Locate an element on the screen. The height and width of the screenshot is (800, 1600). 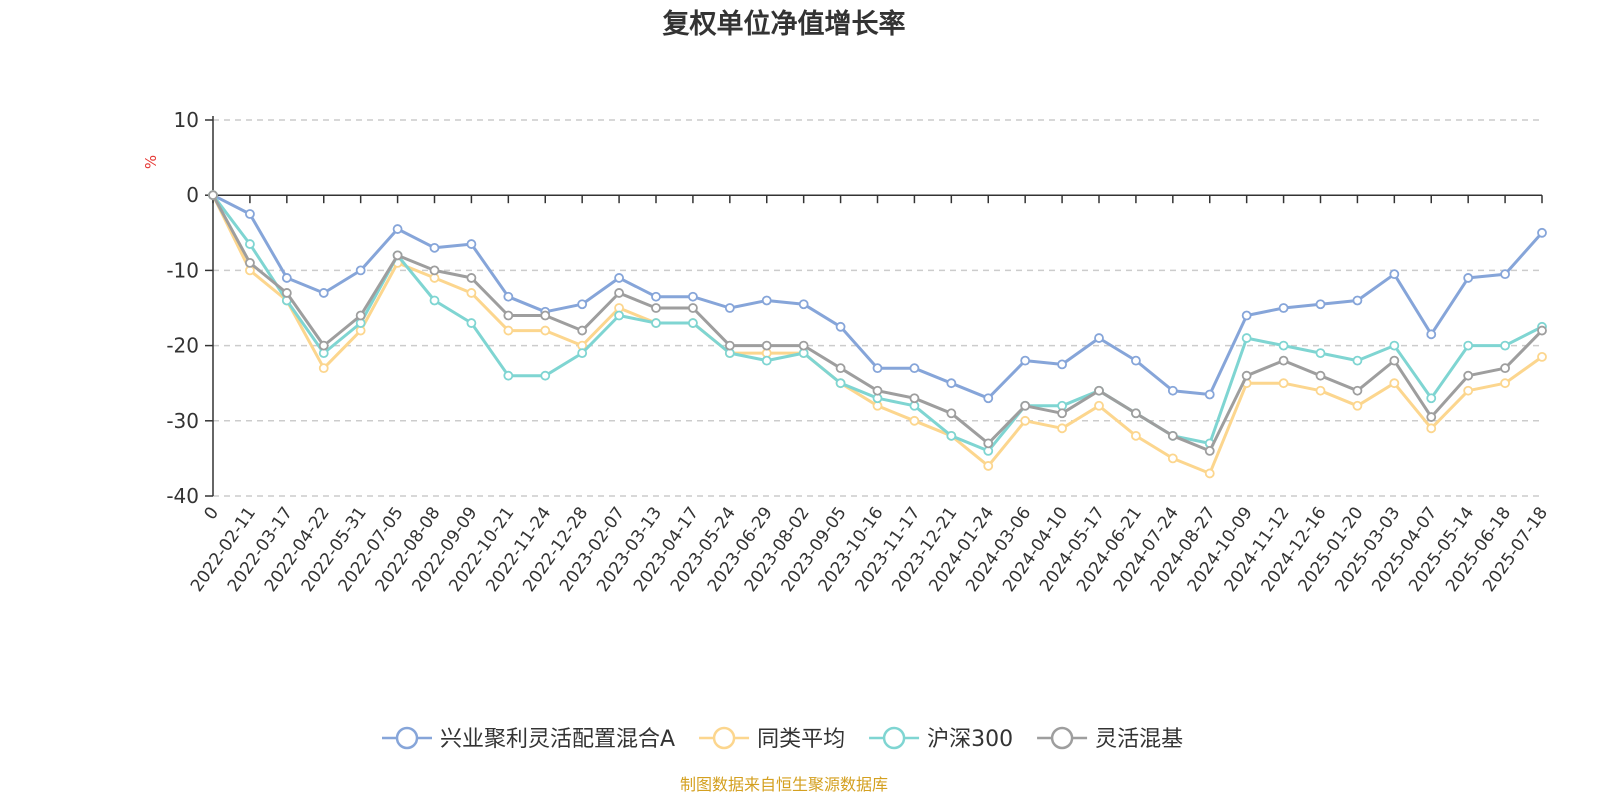
y-tick-label: 0 is located at coordinates (192, 195).